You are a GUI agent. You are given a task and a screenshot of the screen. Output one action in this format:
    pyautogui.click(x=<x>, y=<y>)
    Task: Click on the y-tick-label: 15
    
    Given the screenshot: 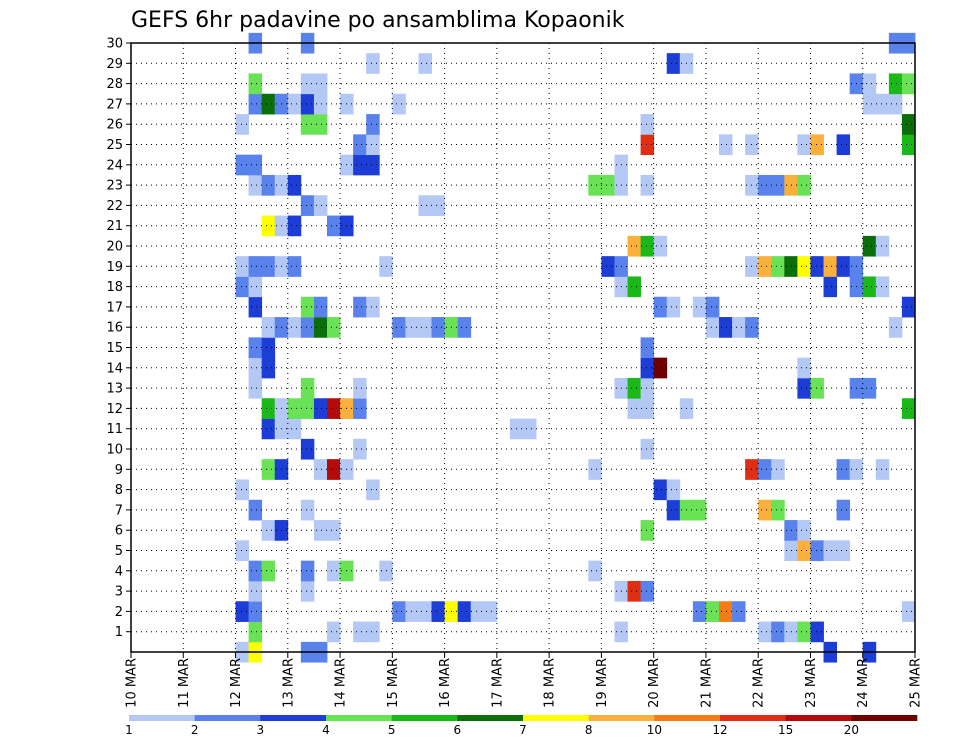 What is the action you would take?
    pyautogui.click(x=114, y=348)
    